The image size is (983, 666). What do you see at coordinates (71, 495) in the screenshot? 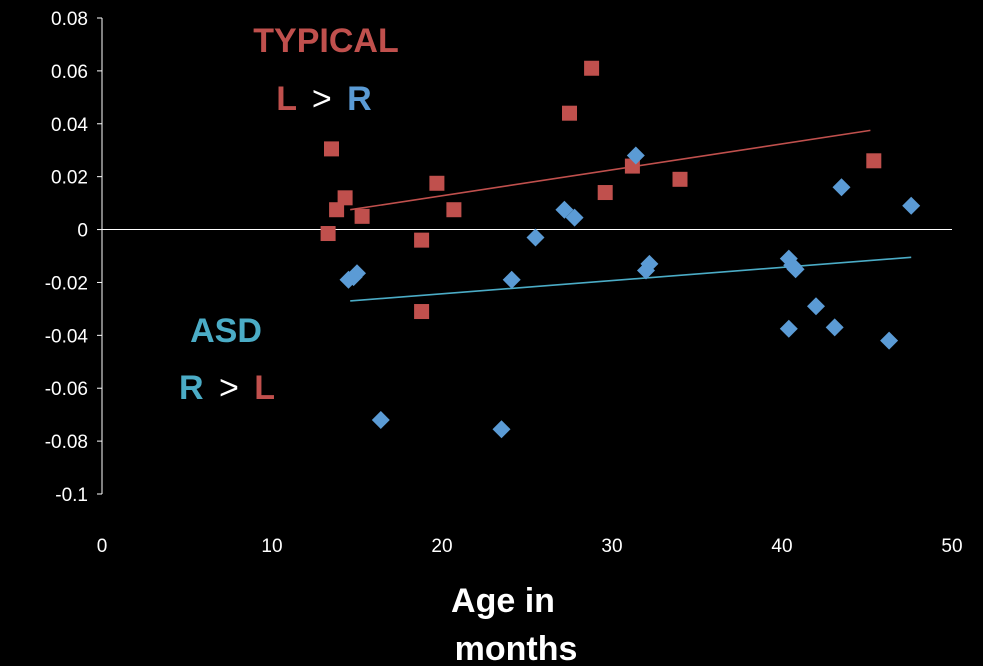
I see `y-tick-label: -0.1` at bounding box center [71, 495].